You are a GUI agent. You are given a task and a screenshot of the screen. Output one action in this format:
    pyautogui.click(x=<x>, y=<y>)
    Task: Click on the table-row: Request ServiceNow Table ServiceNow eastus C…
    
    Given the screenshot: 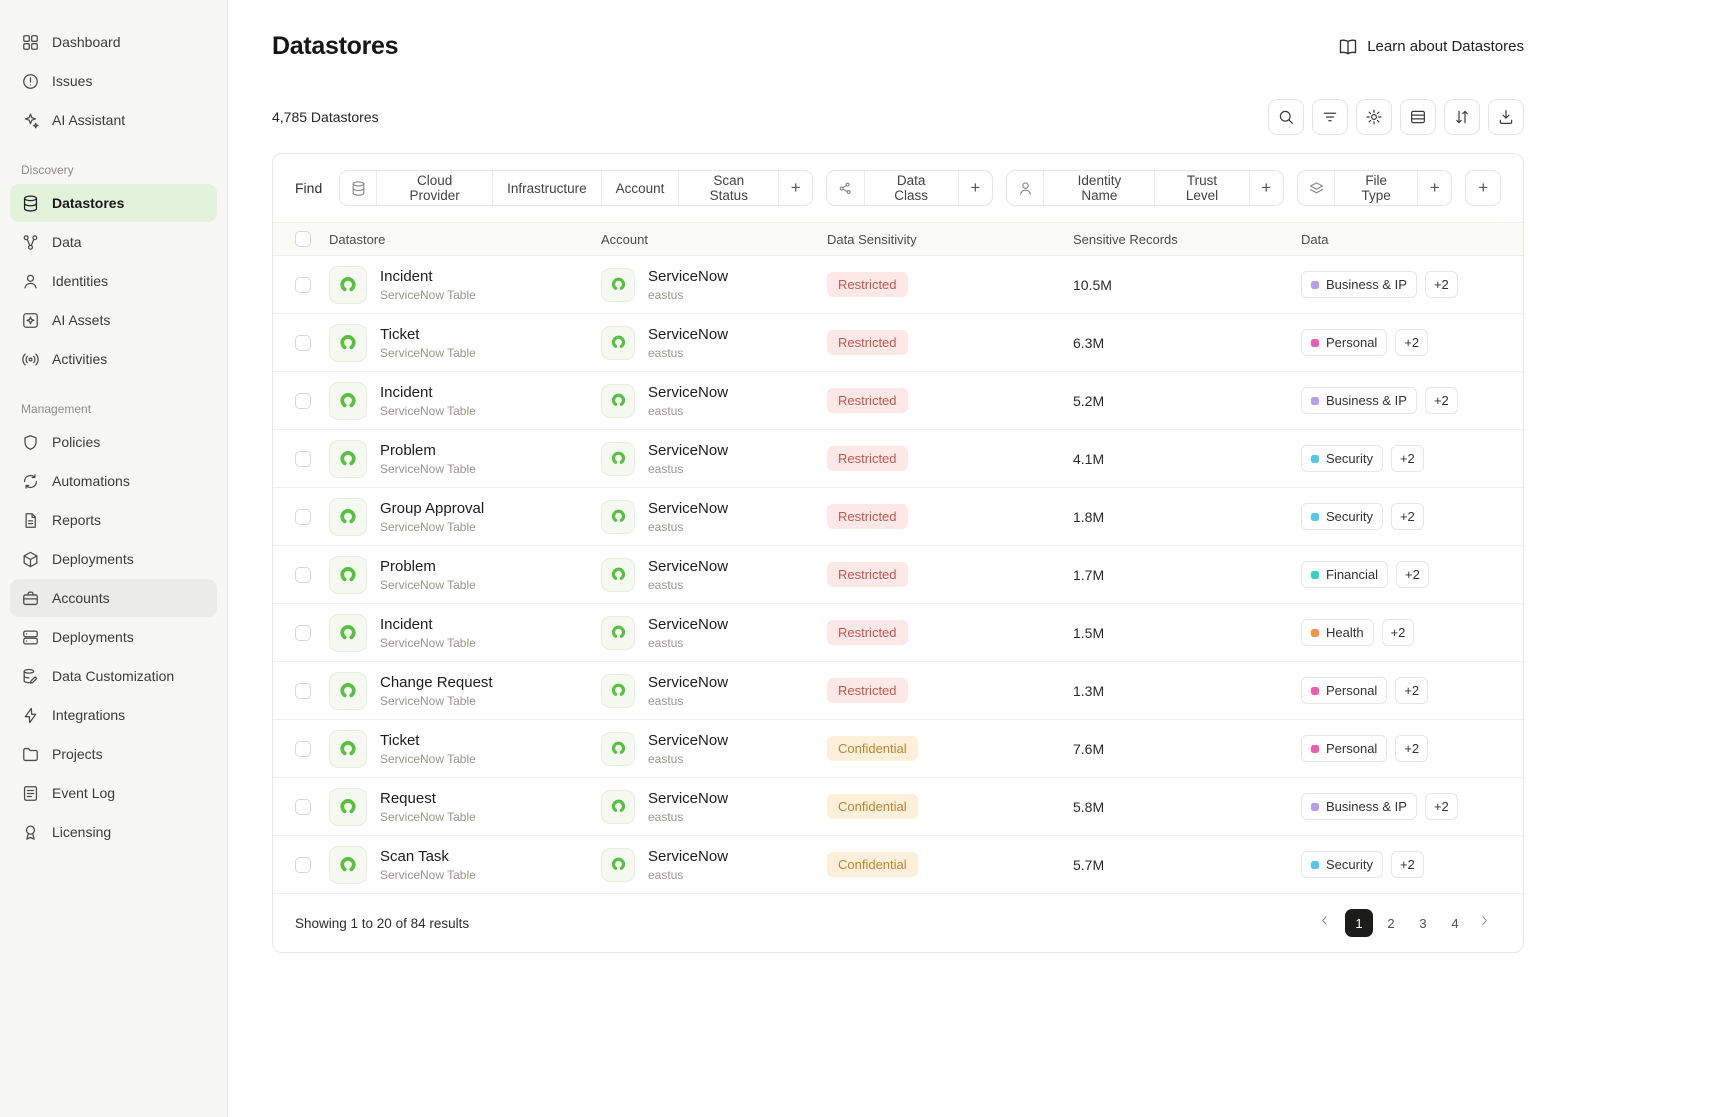 What is the action you would take?
    pyautogui.click(x=898, y=807)
    